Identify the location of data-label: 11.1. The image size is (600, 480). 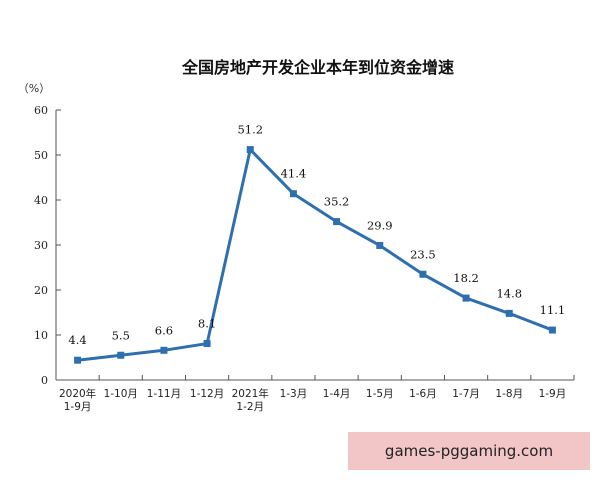
(553, 310).